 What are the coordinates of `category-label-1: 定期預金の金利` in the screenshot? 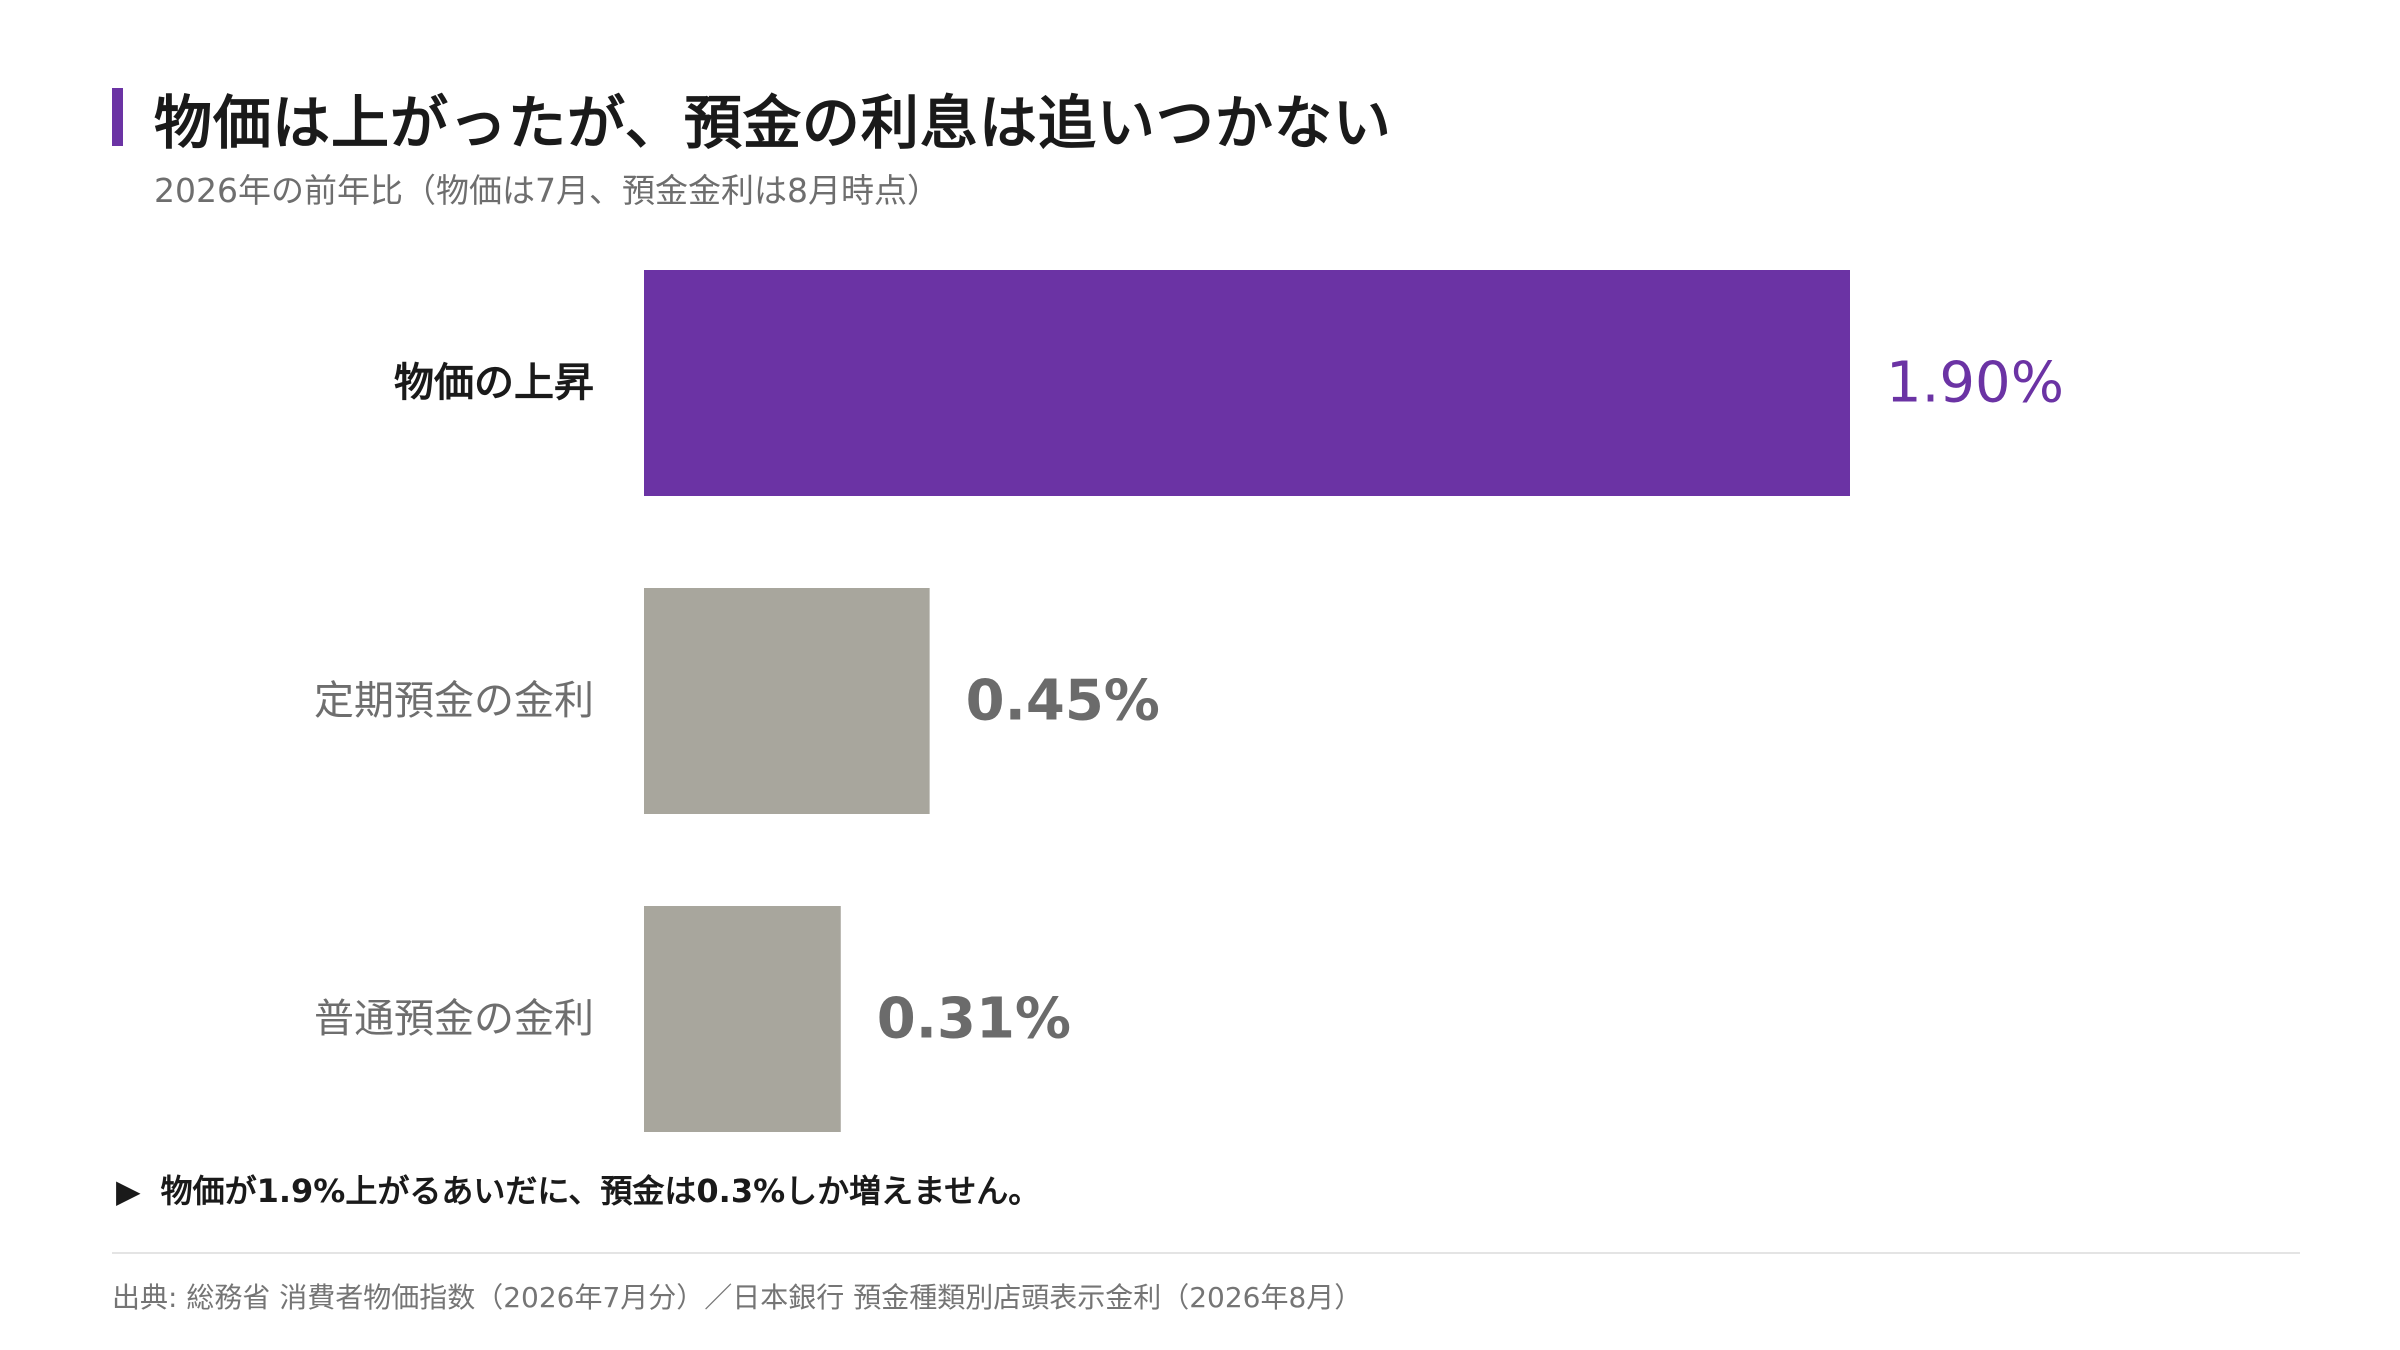 It's located at (454, 701).